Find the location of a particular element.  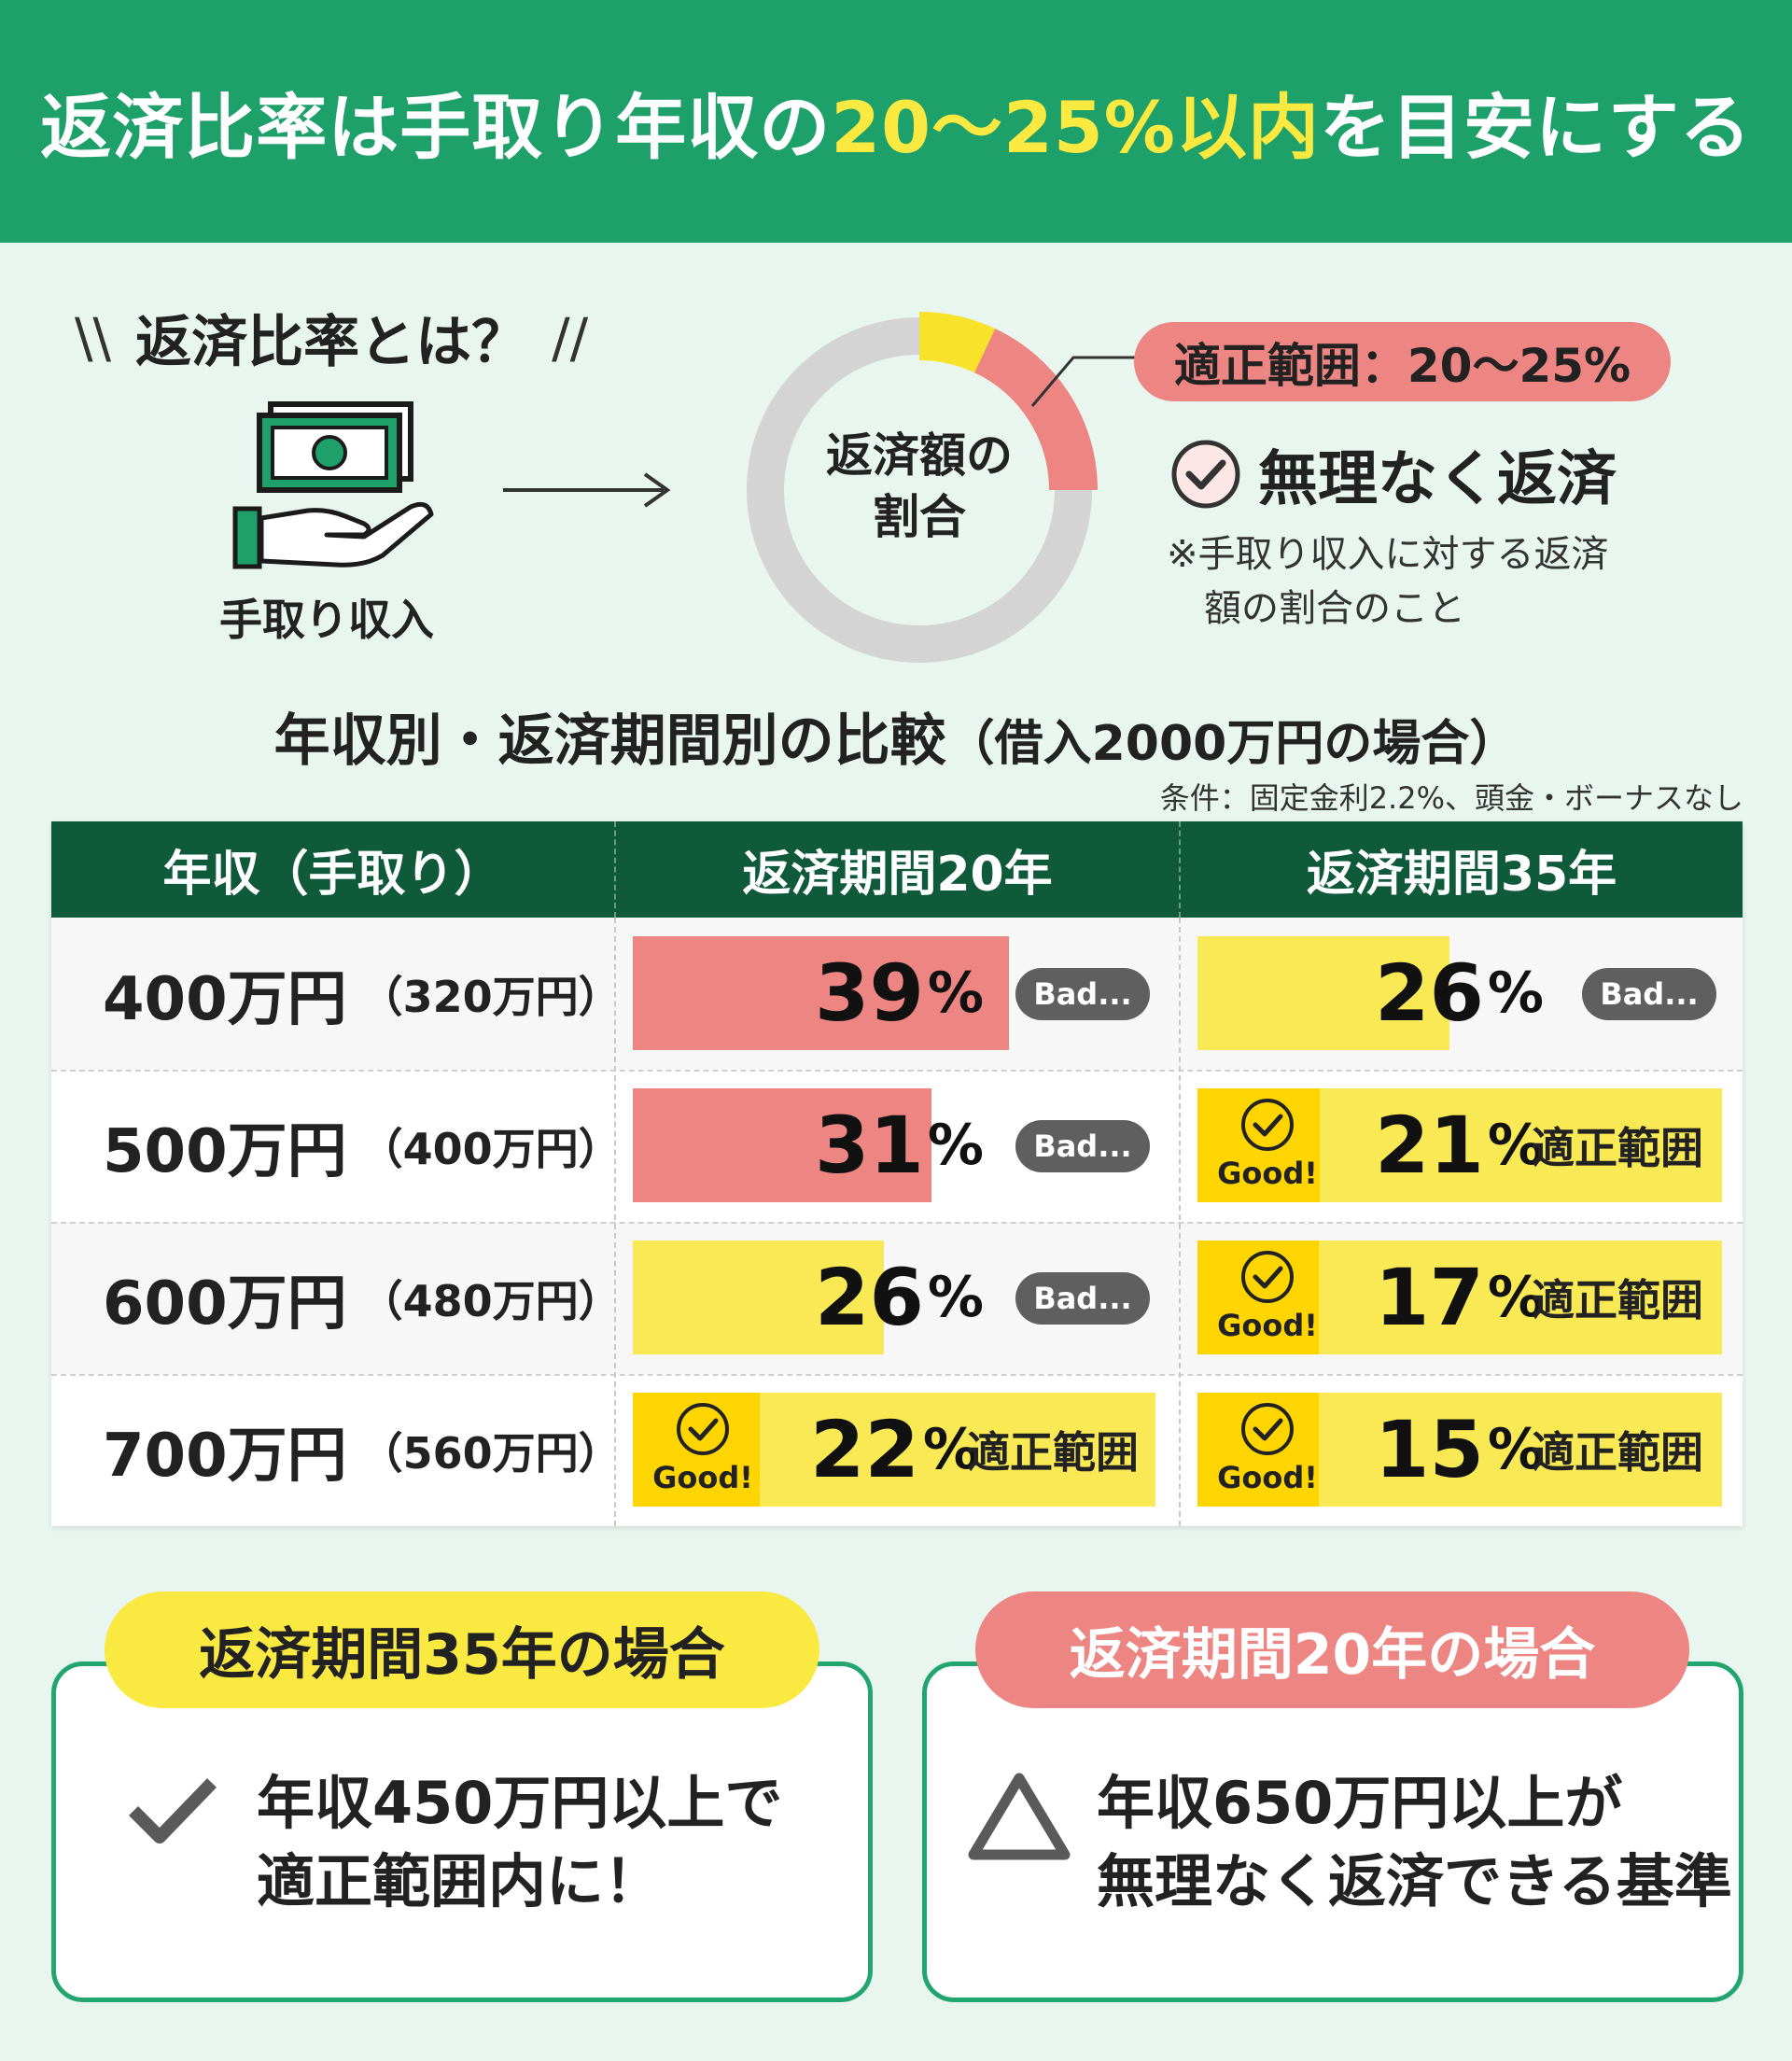

header-banner: 返済比率は手取り年収の20〜25%以内を目安にする is located at coordinates (896, 122).